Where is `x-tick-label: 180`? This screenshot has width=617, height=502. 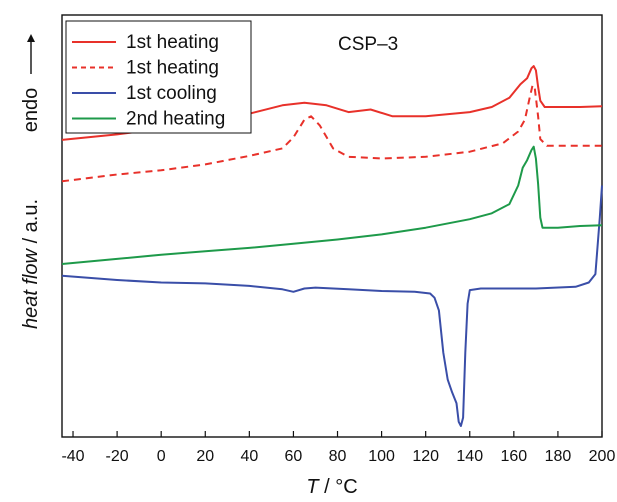
x-tick-label: 180 is located at coordinates (558, 456).